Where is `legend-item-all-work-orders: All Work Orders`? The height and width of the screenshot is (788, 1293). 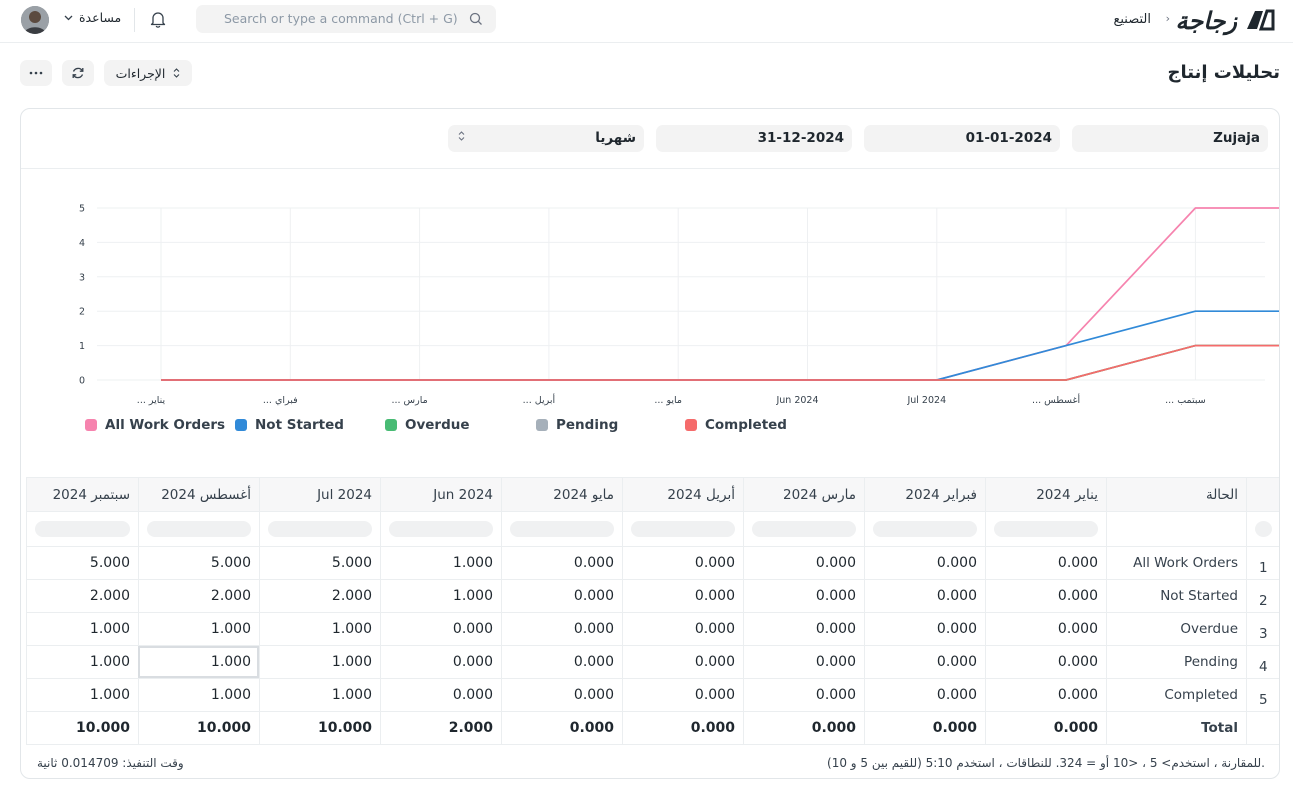
legend-item-all-work-orders: All Work Orders is located at coordinates (155, 425).